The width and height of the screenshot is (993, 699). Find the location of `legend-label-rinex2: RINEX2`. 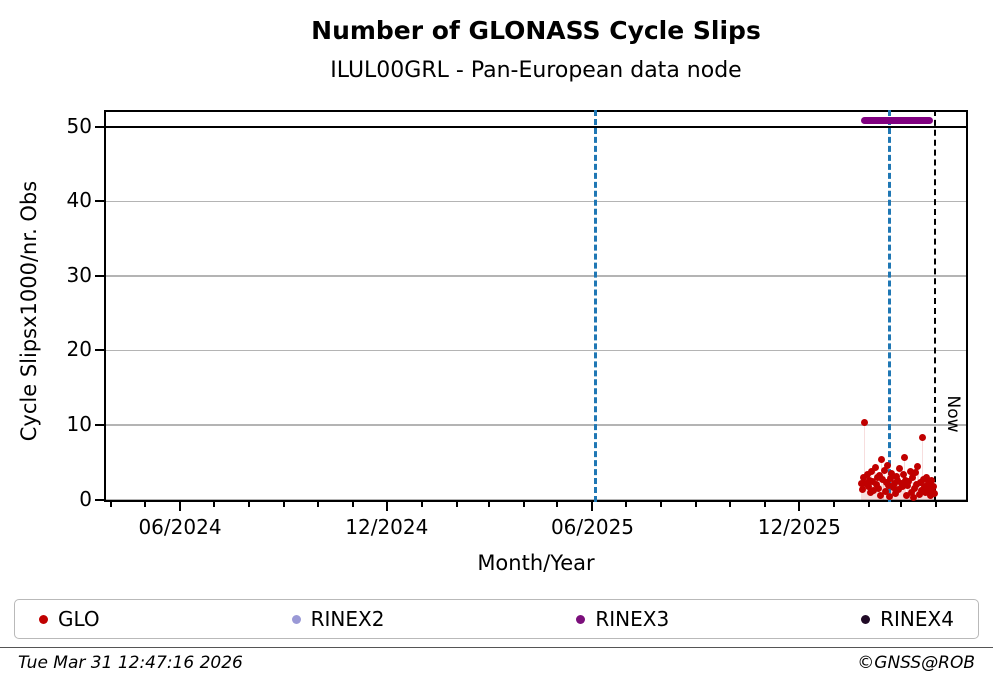

legend-label-rinex2: RINEX2 is located at coordinates (347, 619).